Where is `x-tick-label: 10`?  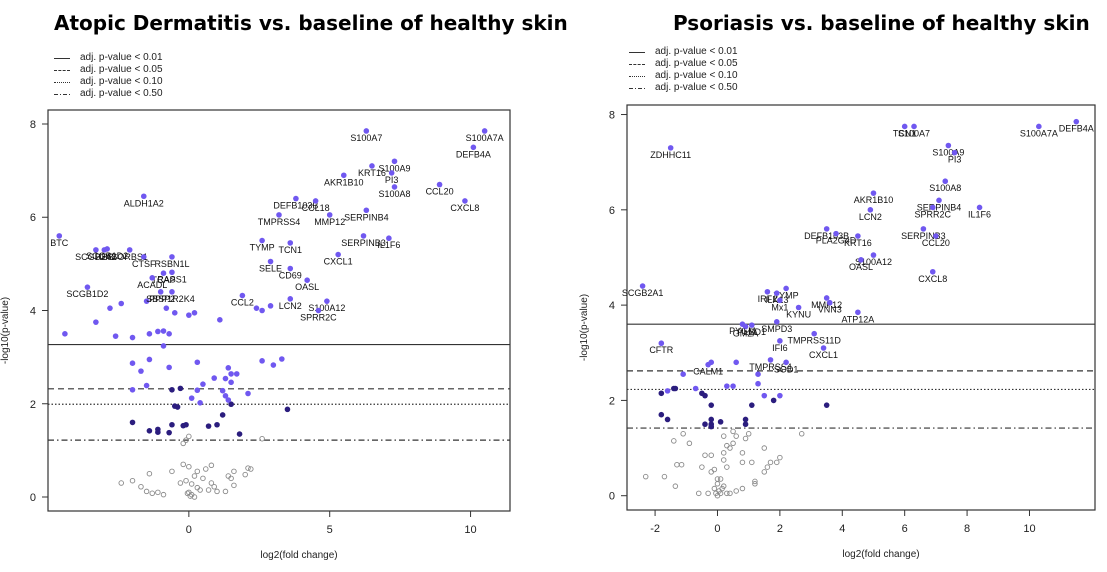 x-tick-label: 10 is located at coordinates (1029, 529).